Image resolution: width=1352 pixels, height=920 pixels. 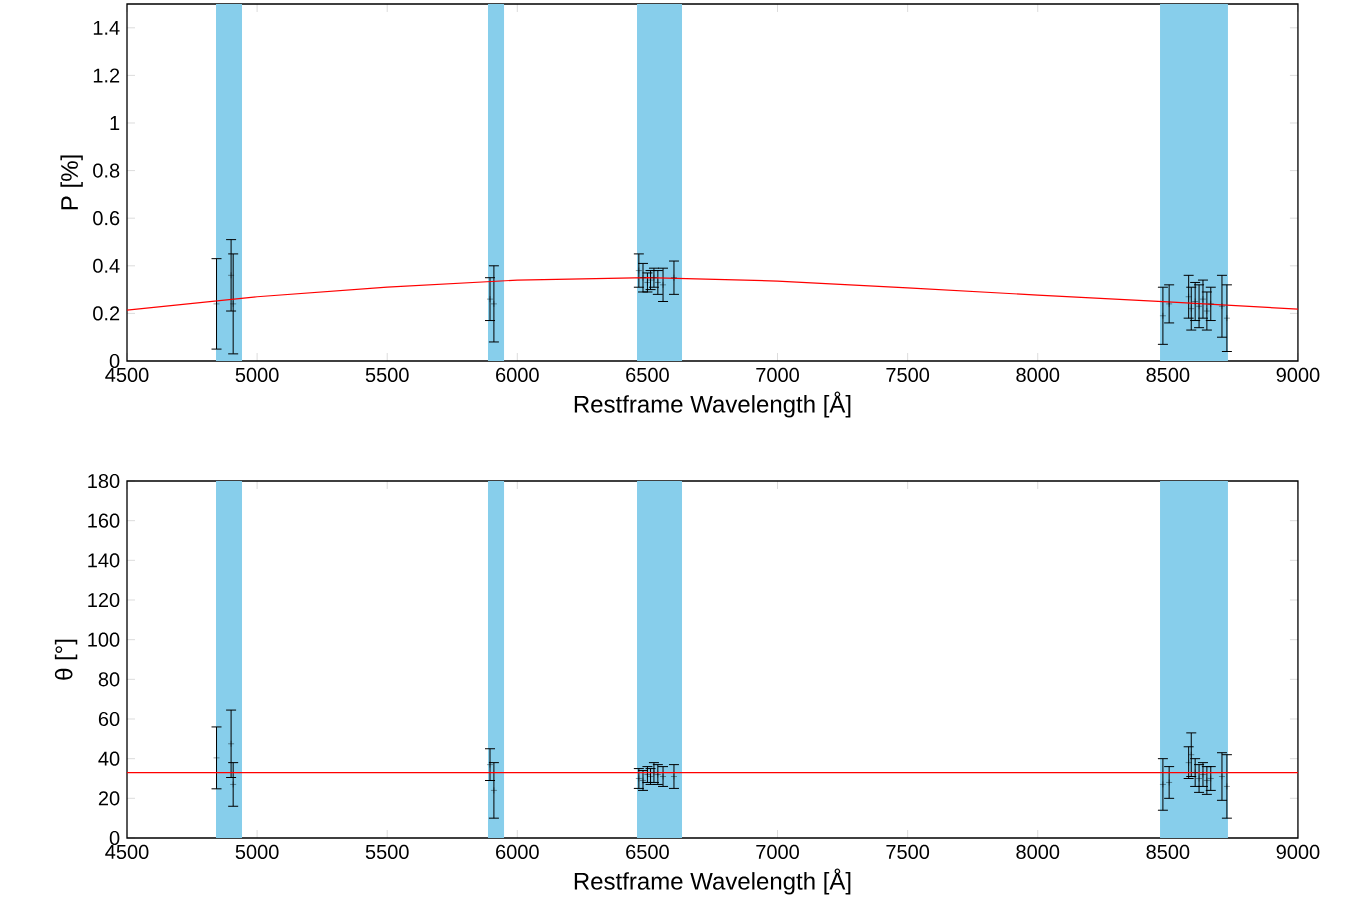 I want to click on y-tick-label: 60, so click(x=109, y=719).